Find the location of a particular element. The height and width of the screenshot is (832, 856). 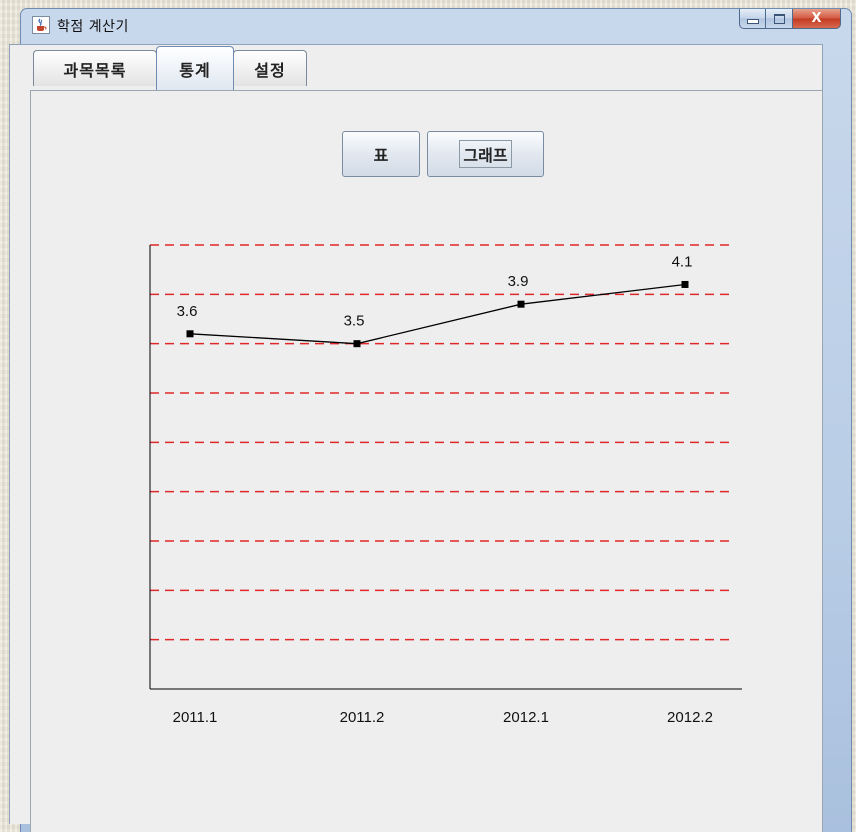

data-label: 3.5 is located at coordinates (354, 321).